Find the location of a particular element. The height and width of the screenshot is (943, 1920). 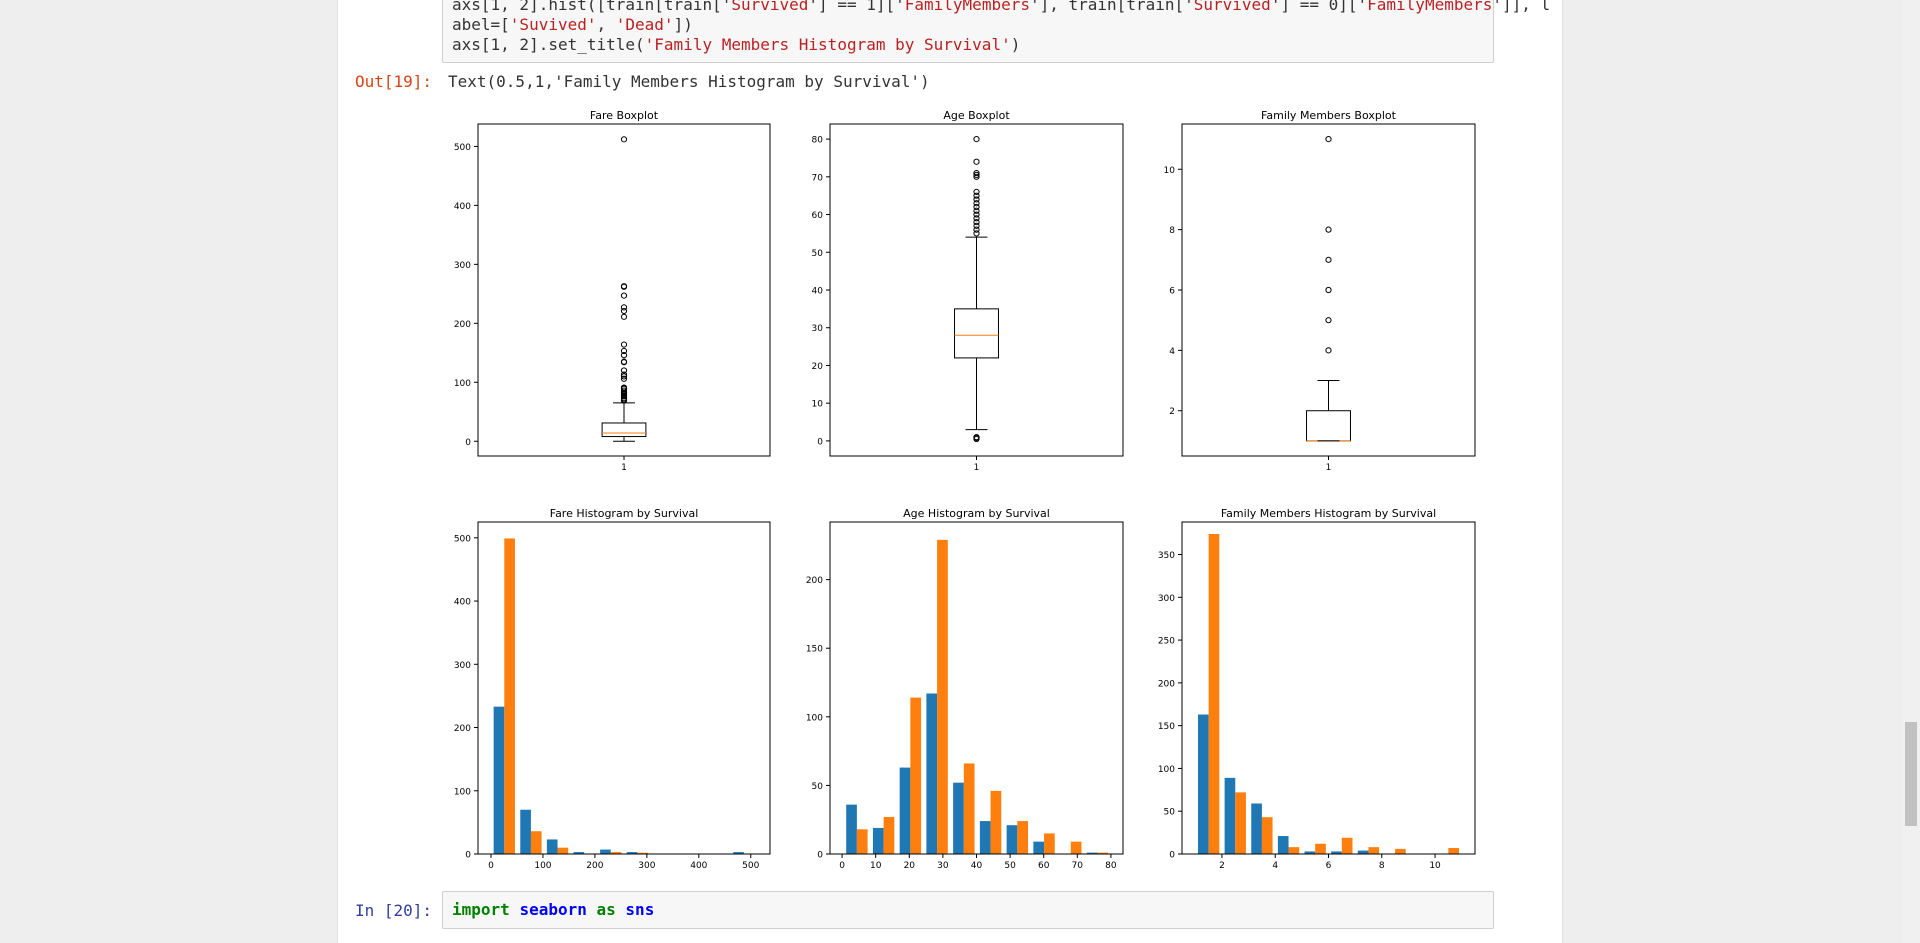

code-token: ]) is located at coordinates (683, 24).